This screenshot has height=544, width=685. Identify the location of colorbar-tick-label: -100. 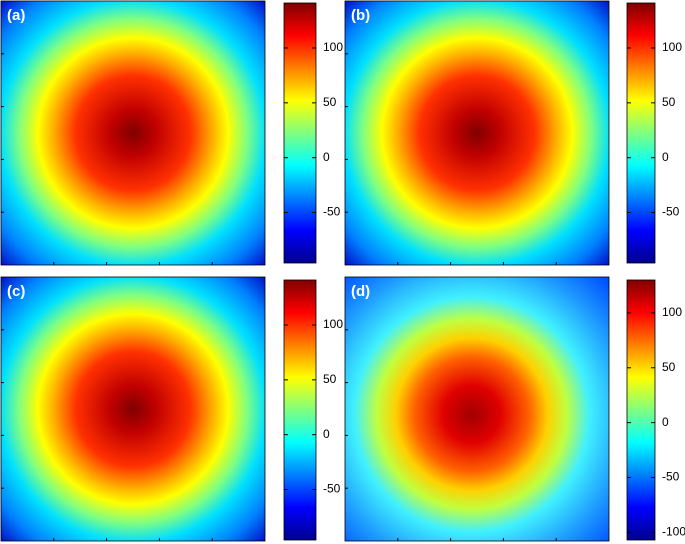
(673, 531).